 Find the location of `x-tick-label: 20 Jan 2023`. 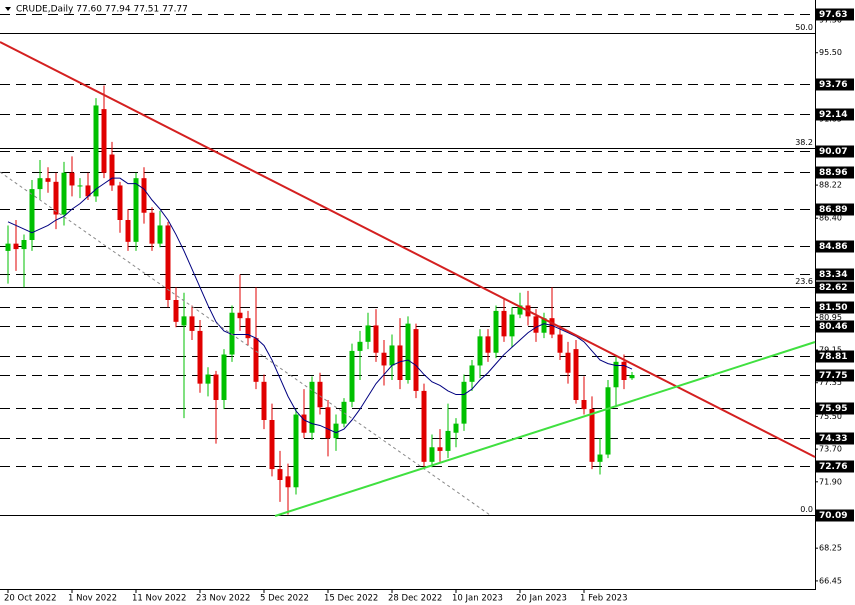

x-tick-label: 20 Jan 2023 is located at coordinates (541, 599).